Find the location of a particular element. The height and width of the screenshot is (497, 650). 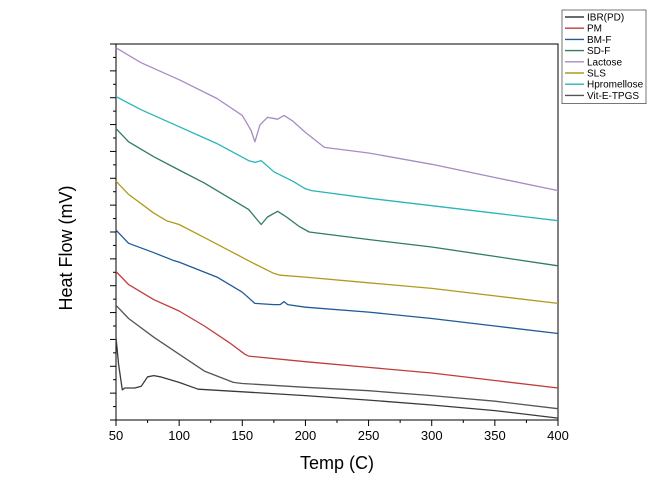

legend-entry: SLS is located at coordinates (596, 74).